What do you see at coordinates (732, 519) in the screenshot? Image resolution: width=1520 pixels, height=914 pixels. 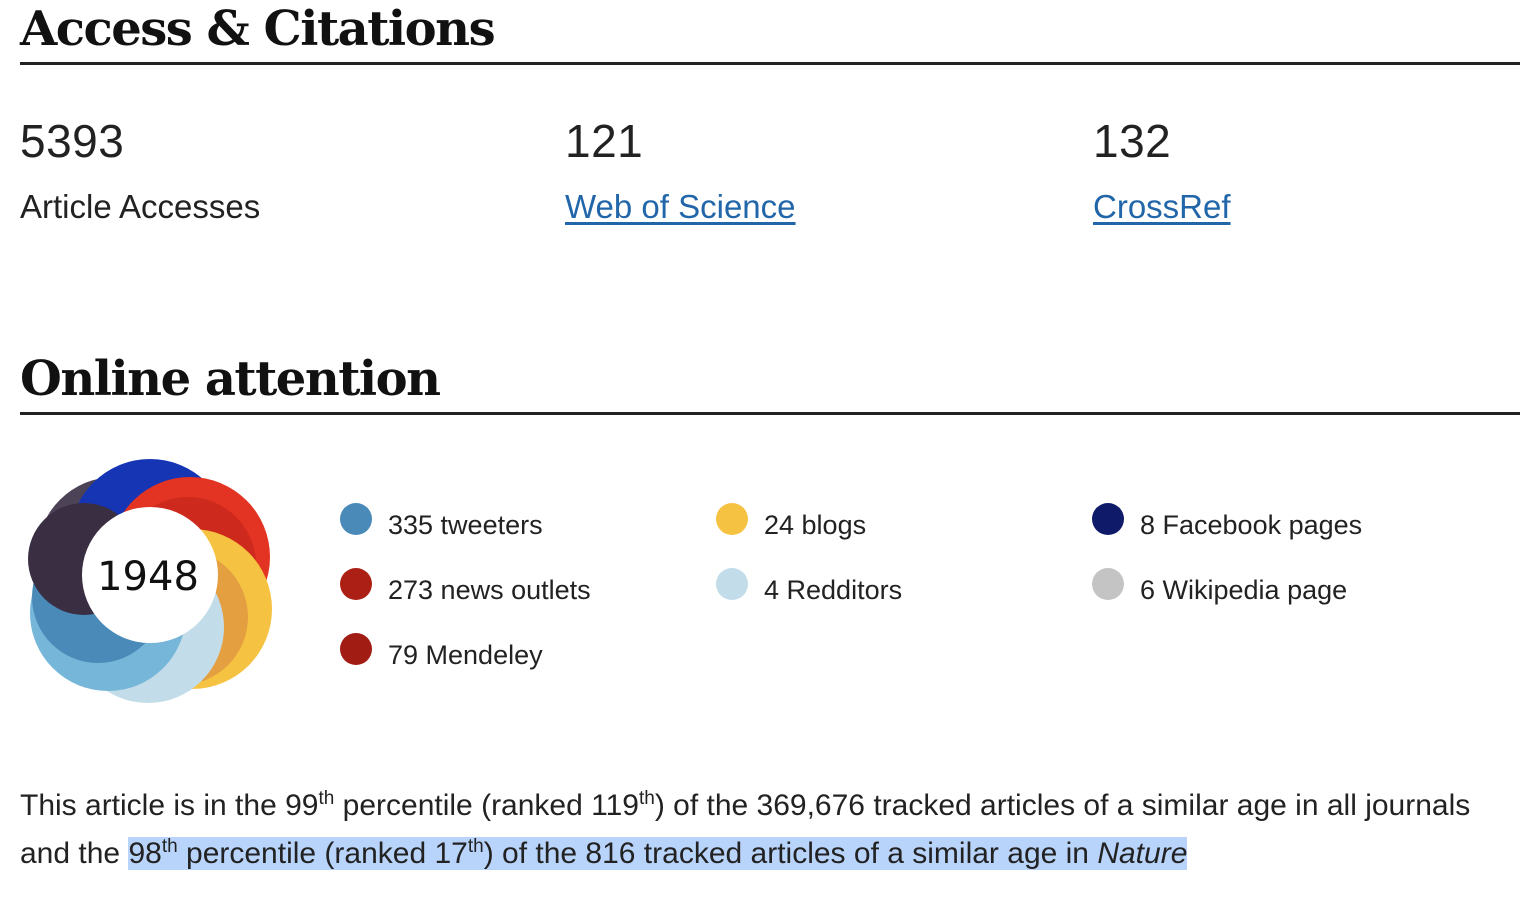 I see `blogs-dot-icon` at bounding box center [732, 519].